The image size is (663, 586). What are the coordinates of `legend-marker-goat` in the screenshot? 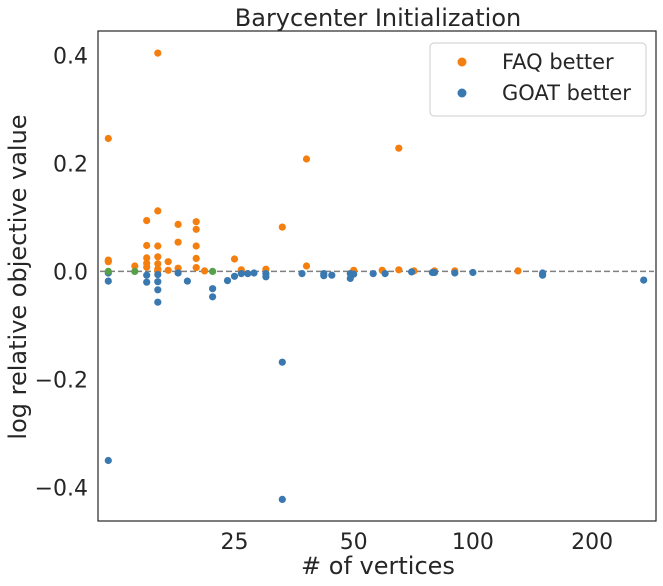 It's located at (462, 93).